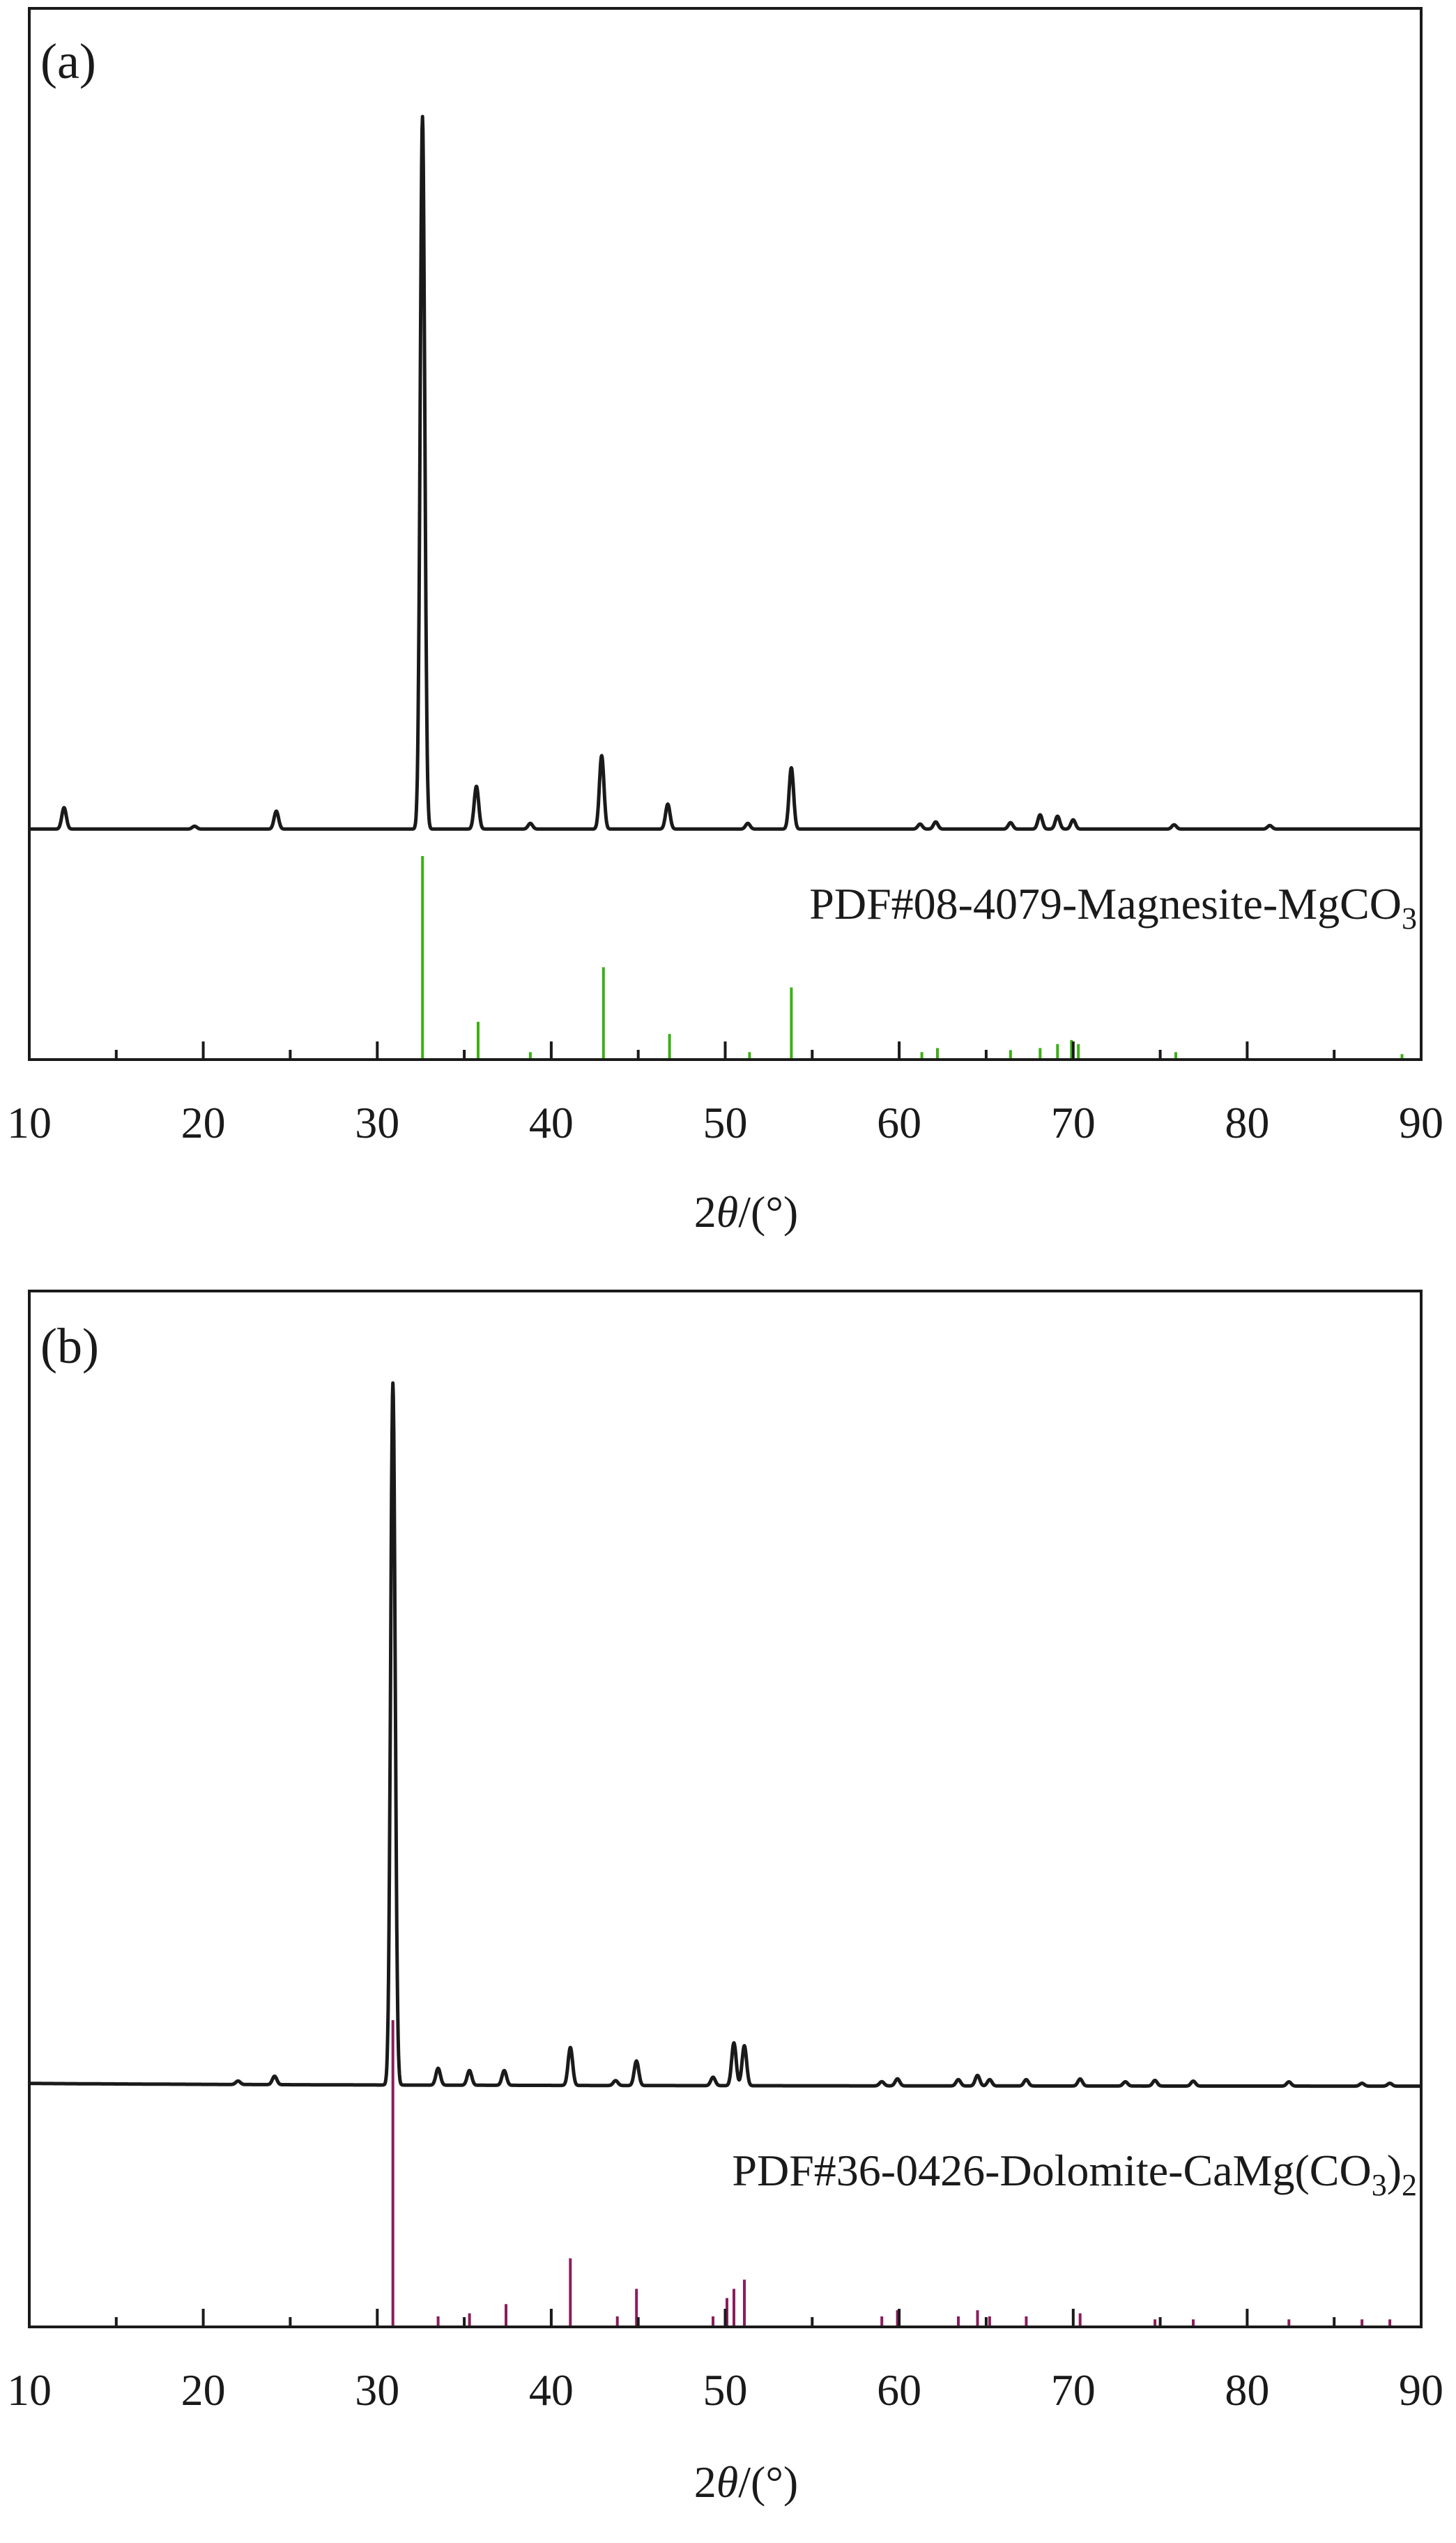 The height and width of the screenshot is (2543, 1456). I want to click on panel-b-label: (b), so click(70, 1346).